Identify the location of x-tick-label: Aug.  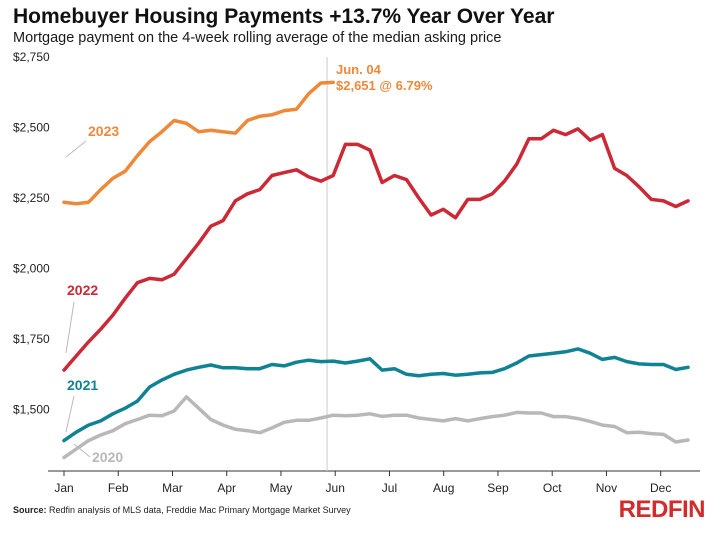
(443, 488).